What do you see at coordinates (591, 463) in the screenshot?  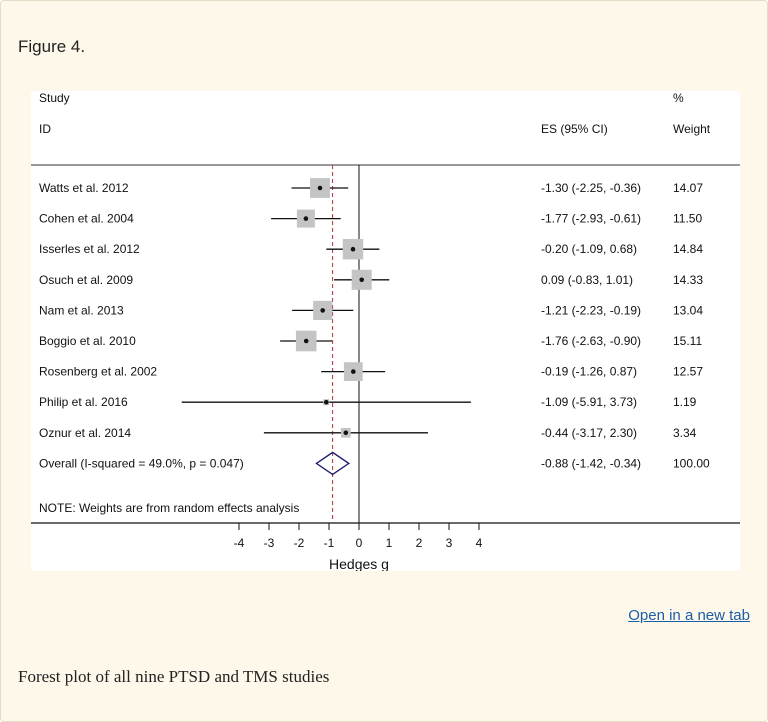 I see `overall-es-ci: -0.88 (-1.42, -0.34)` at bounding box center [591, 463].